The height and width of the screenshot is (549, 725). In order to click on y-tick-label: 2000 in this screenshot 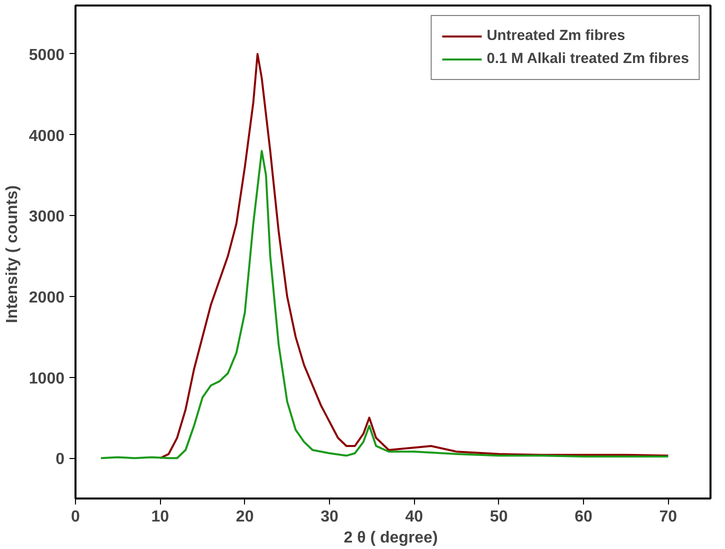, I will do `click(46, 297)`.